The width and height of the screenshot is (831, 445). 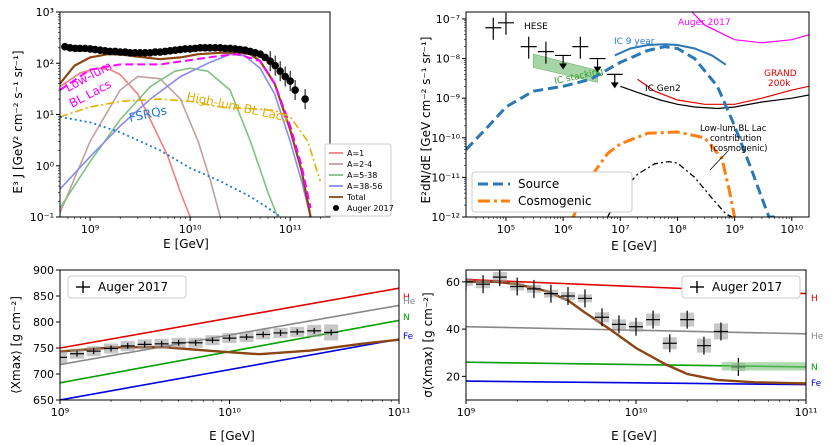 I want to click on series-ic-9-year, so click(x=670, y=54).